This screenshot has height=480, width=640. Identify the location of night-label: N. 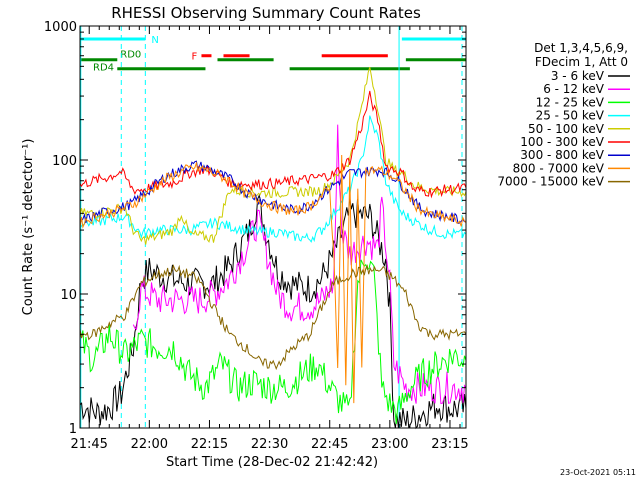
(154, 40).